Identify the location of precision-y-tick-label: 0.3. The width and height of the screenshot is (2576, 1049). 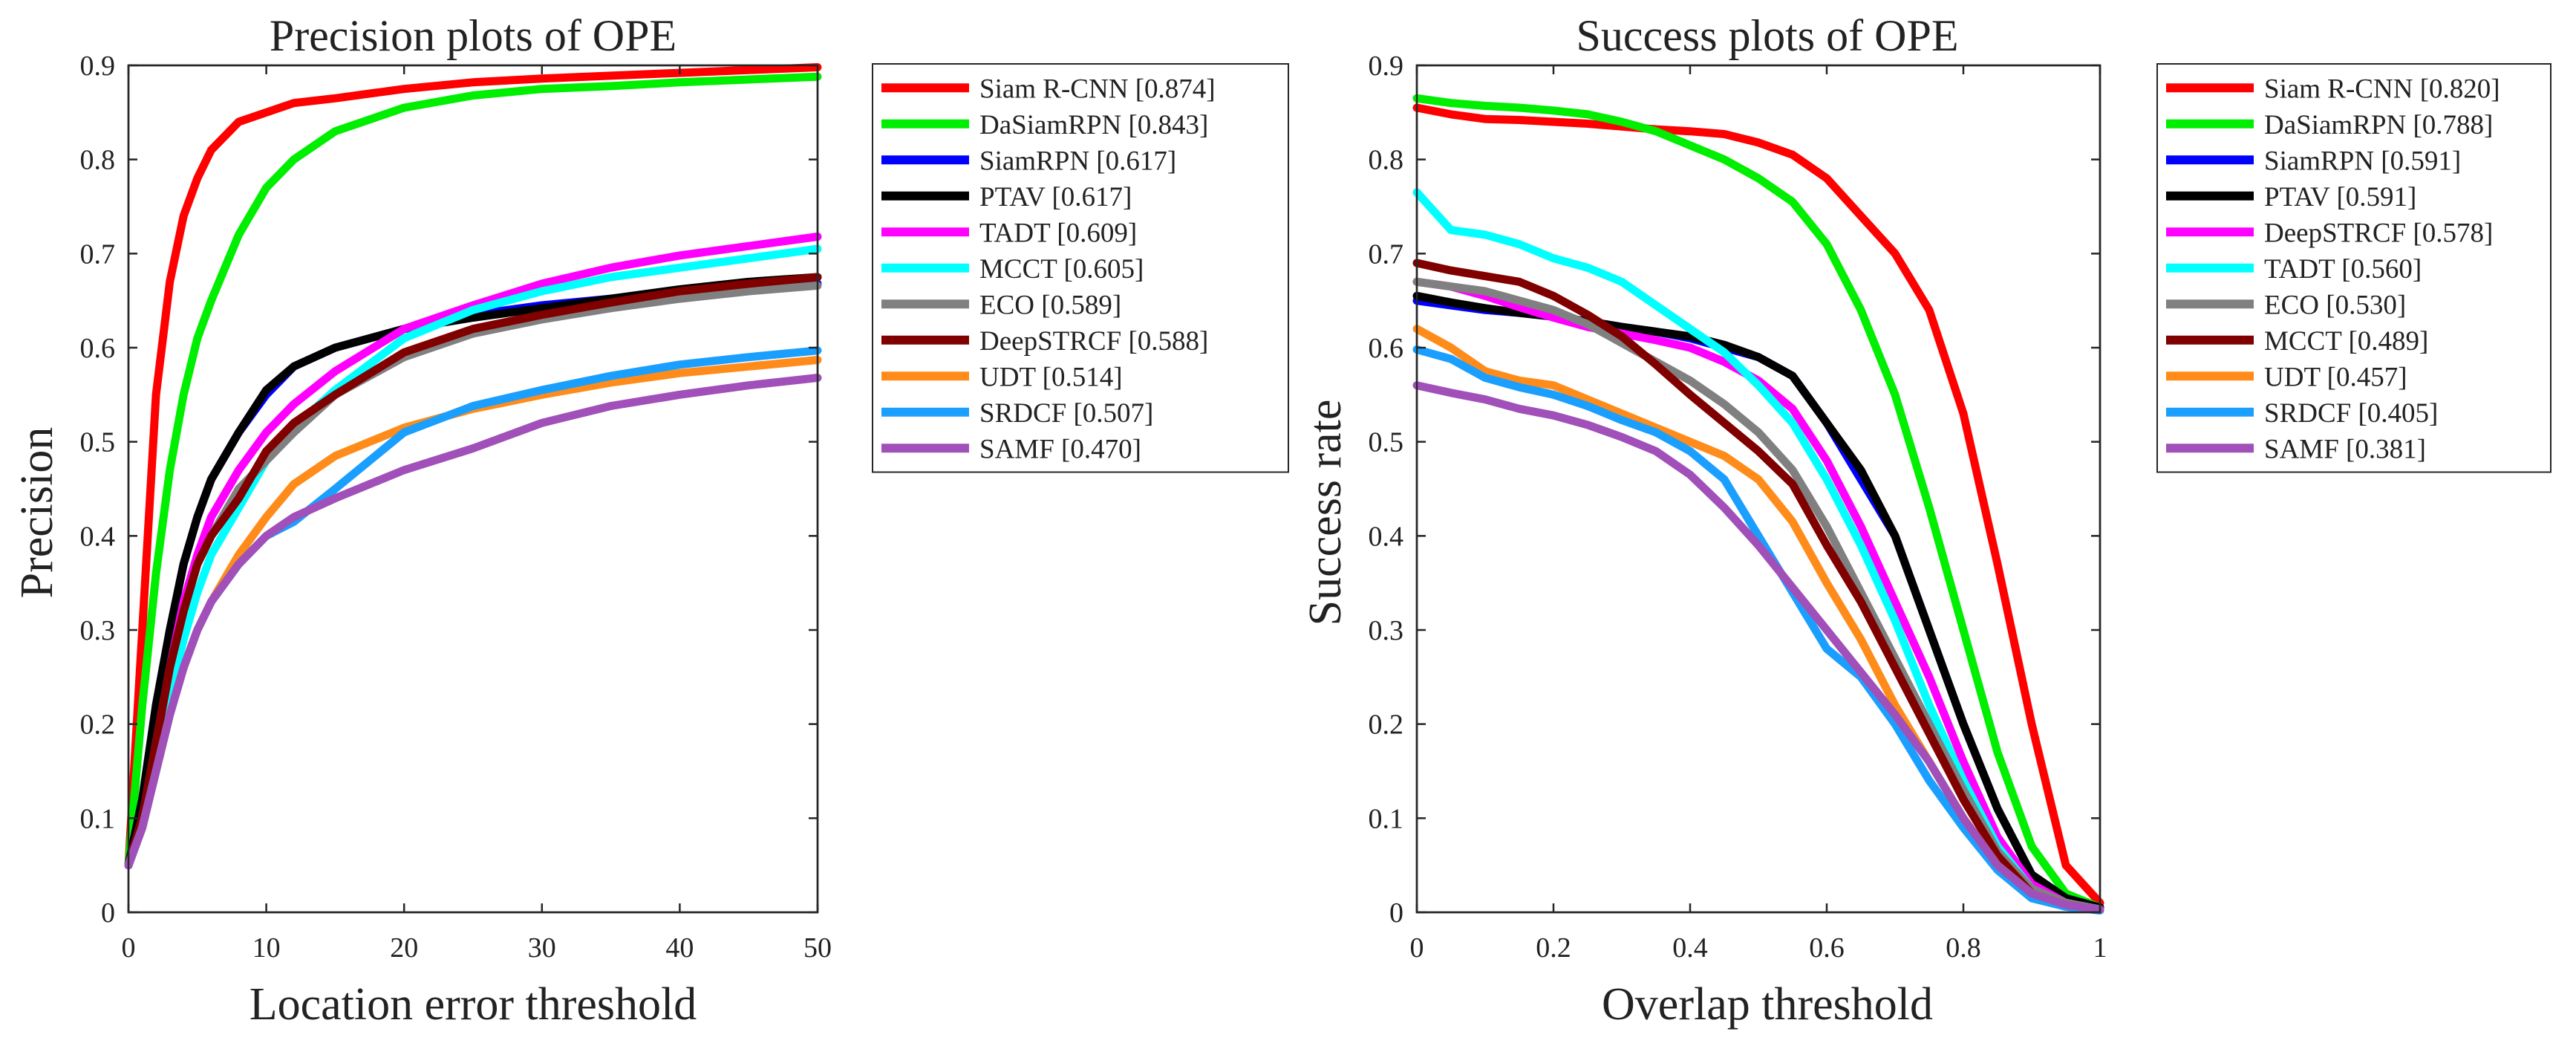
(98, 631).